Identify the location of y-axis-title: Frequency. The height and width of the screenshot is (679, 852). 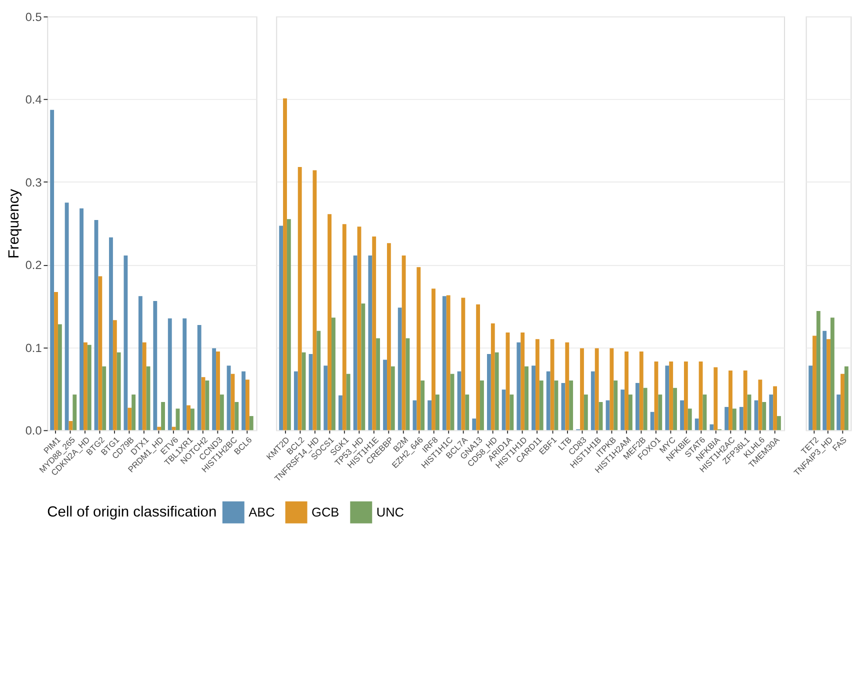
(14, 223).